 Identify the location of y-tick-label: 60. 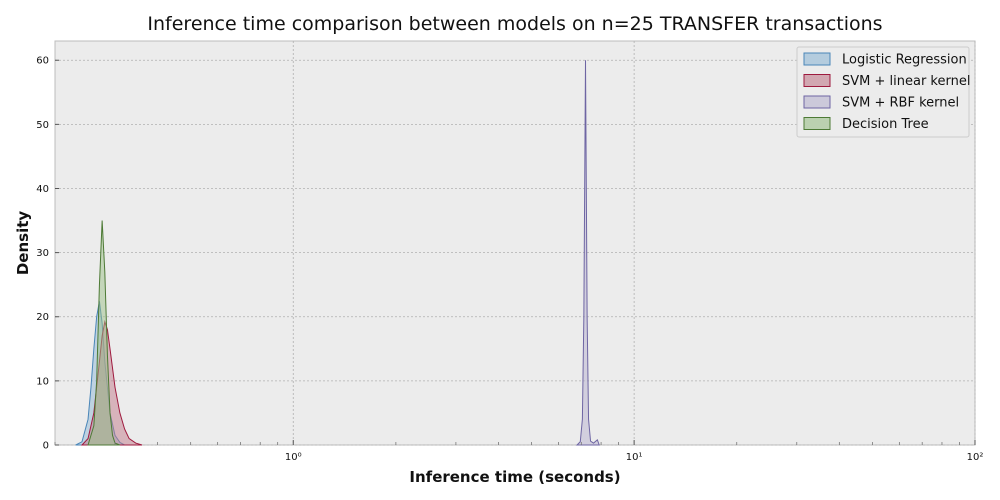
(42, 61).